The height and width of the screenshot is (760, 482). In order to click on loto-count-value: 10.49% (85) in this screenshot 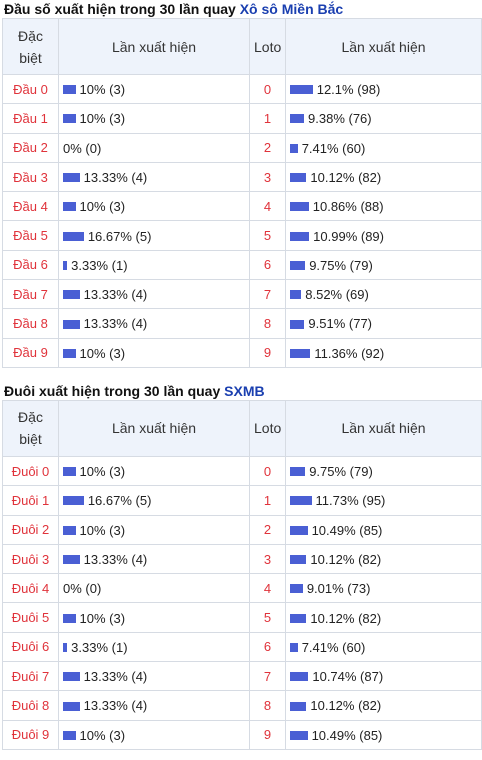, I will do `click(347, 530)`.